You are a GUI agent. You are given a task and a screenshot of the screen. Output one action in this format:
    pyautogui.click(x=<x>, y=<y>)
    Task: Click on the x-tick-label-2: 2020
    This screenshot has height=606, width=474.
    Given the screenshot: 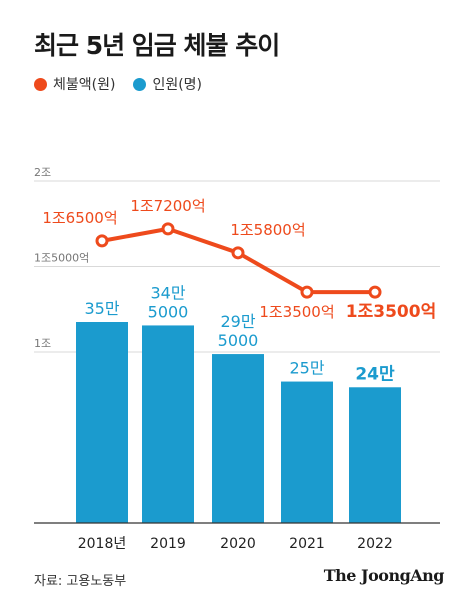 What is the action you would take?
    pyautogui.click(x=238, y=544)
    